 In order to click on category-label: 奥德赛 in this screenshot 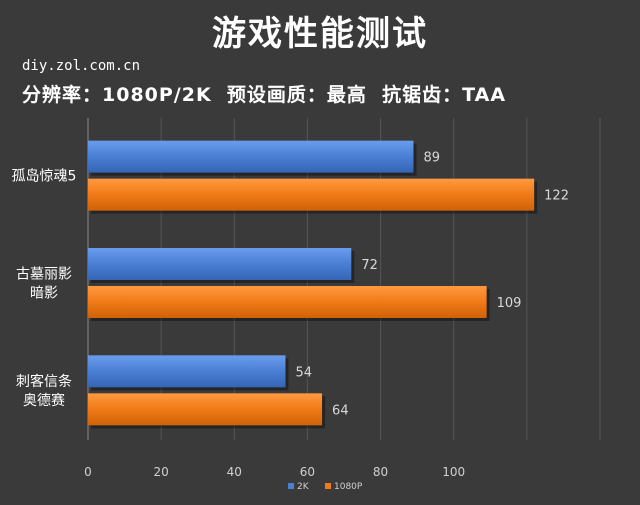, I will do `click(44, 400)`.